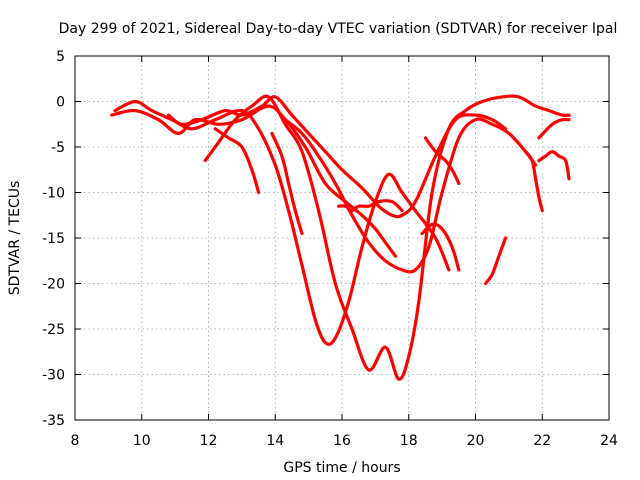 The image size is (640, 480). What do you see at coordinates (409, 441) in the screenshot?
I see `x-tick-label: 18` at bounding box center [409, 441].